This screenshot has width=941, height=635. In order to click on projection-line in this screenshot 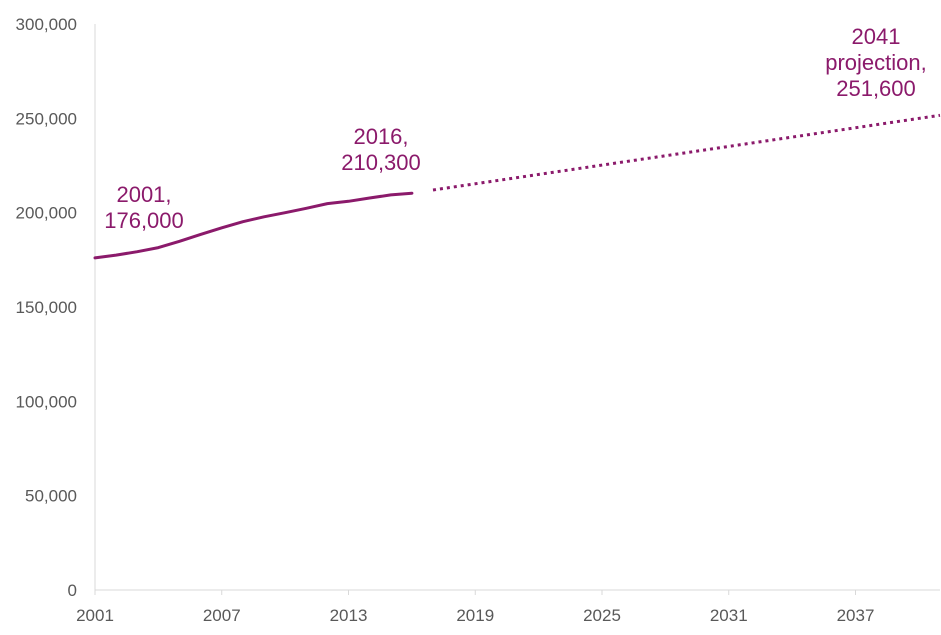, I will do `click(686, 152)`.